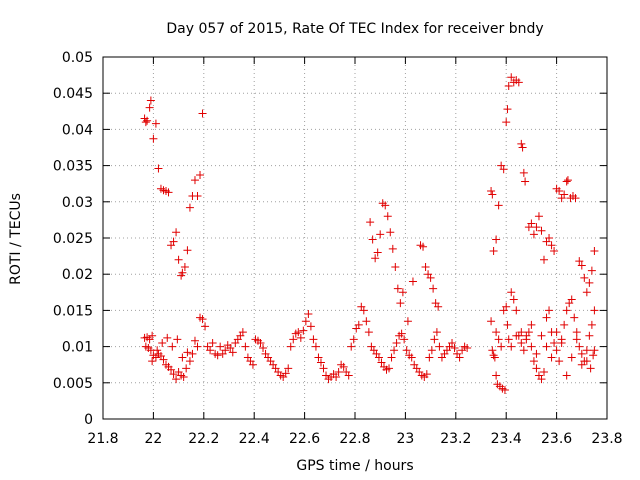  What do you see at coordinates (77, 130) in the screenshot?
I see `y-tick-label: 0.04` at bounding box center [77, 130].